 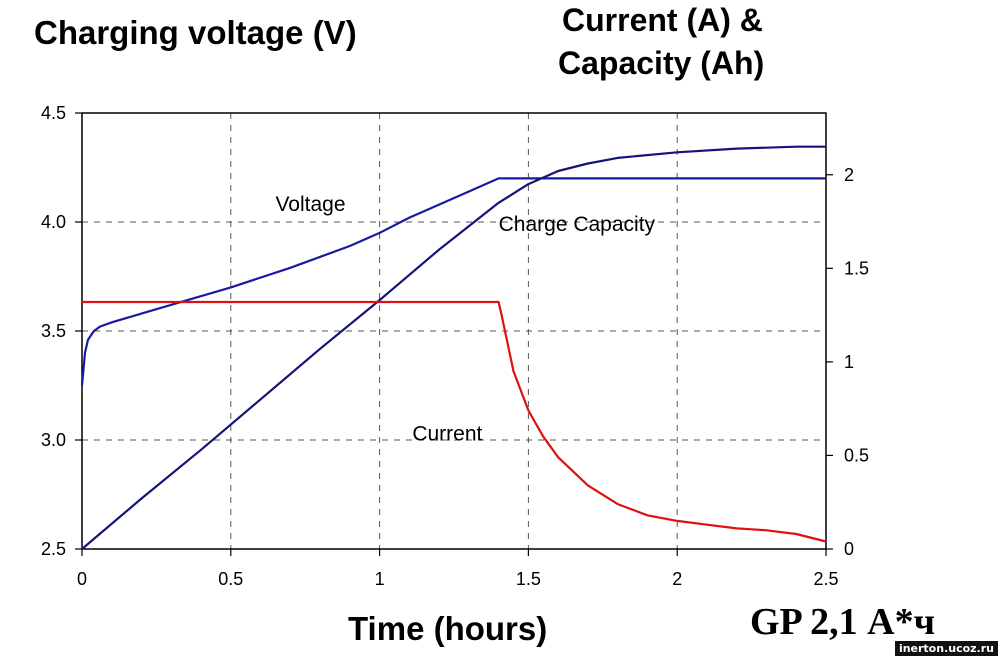 What do you see at coordinates (843, 622) in the screenshot?
I see `battery-model-label: GP 2,1 А*ч` at bounding box center [843, 622].